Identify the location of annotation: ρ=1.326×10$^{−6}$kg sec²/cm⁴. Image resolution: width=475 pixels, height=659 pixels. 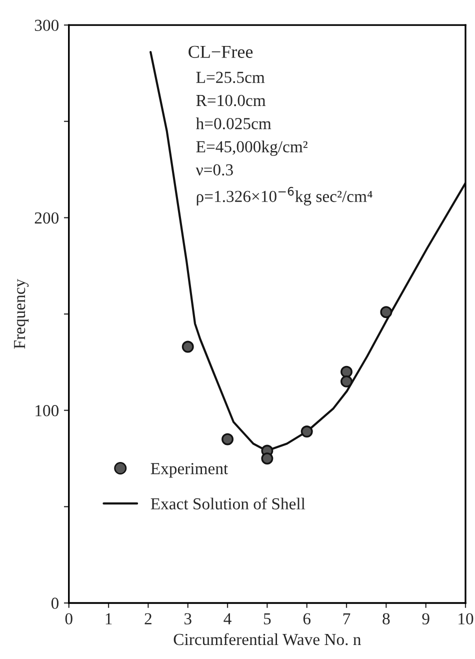
(284, 196).